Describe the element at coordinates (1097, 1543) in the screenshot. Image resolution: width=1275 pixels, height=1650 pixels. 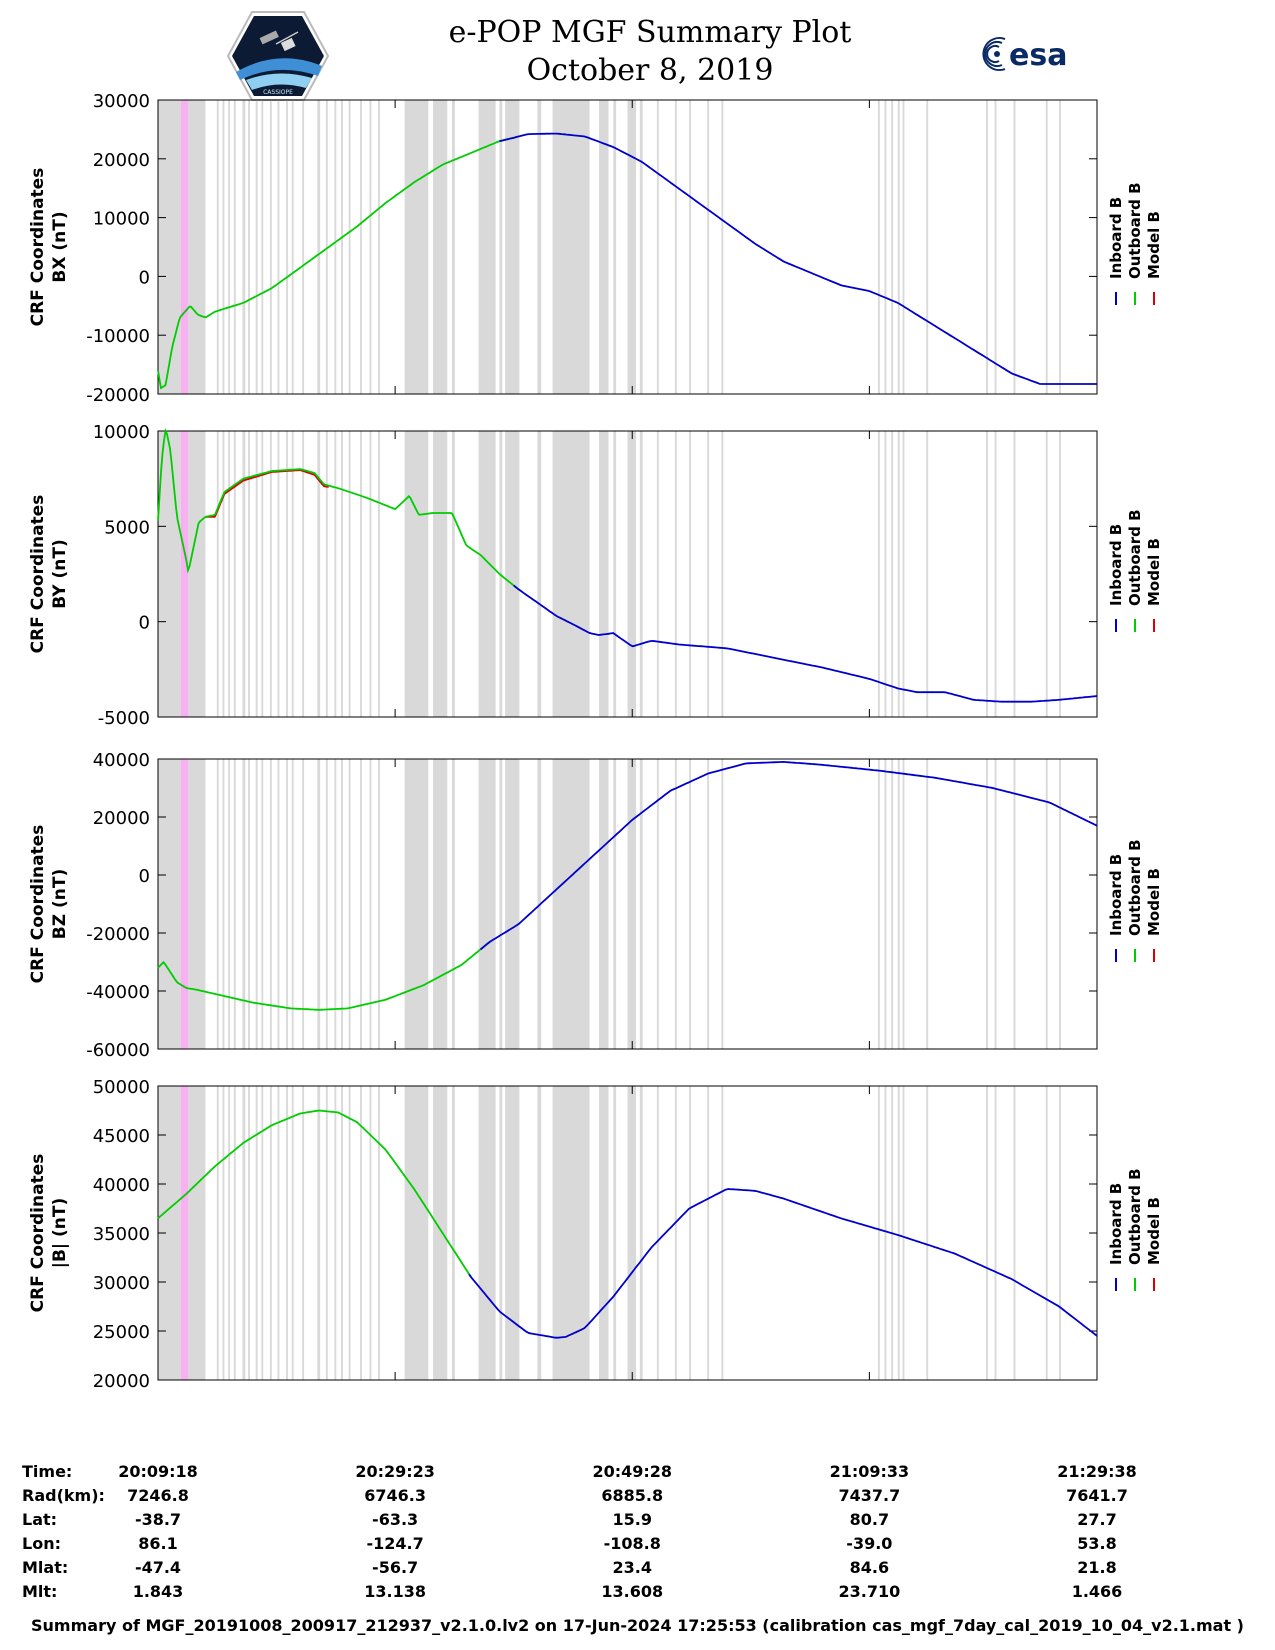
I see `ephemeris-value: 53.8` at that location.